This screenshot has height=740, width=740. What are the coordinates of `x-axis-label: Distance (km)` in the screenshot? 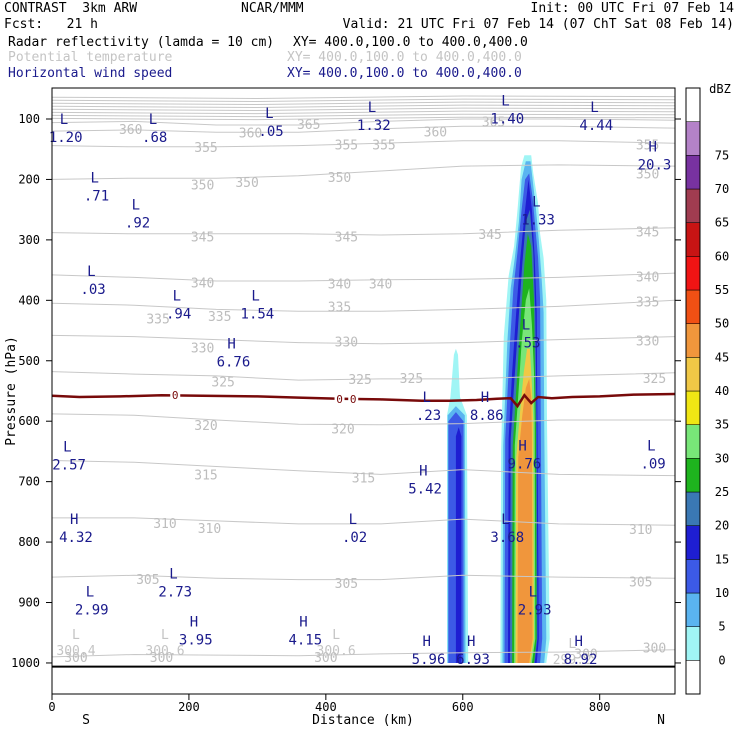 It's located at (363, 720).